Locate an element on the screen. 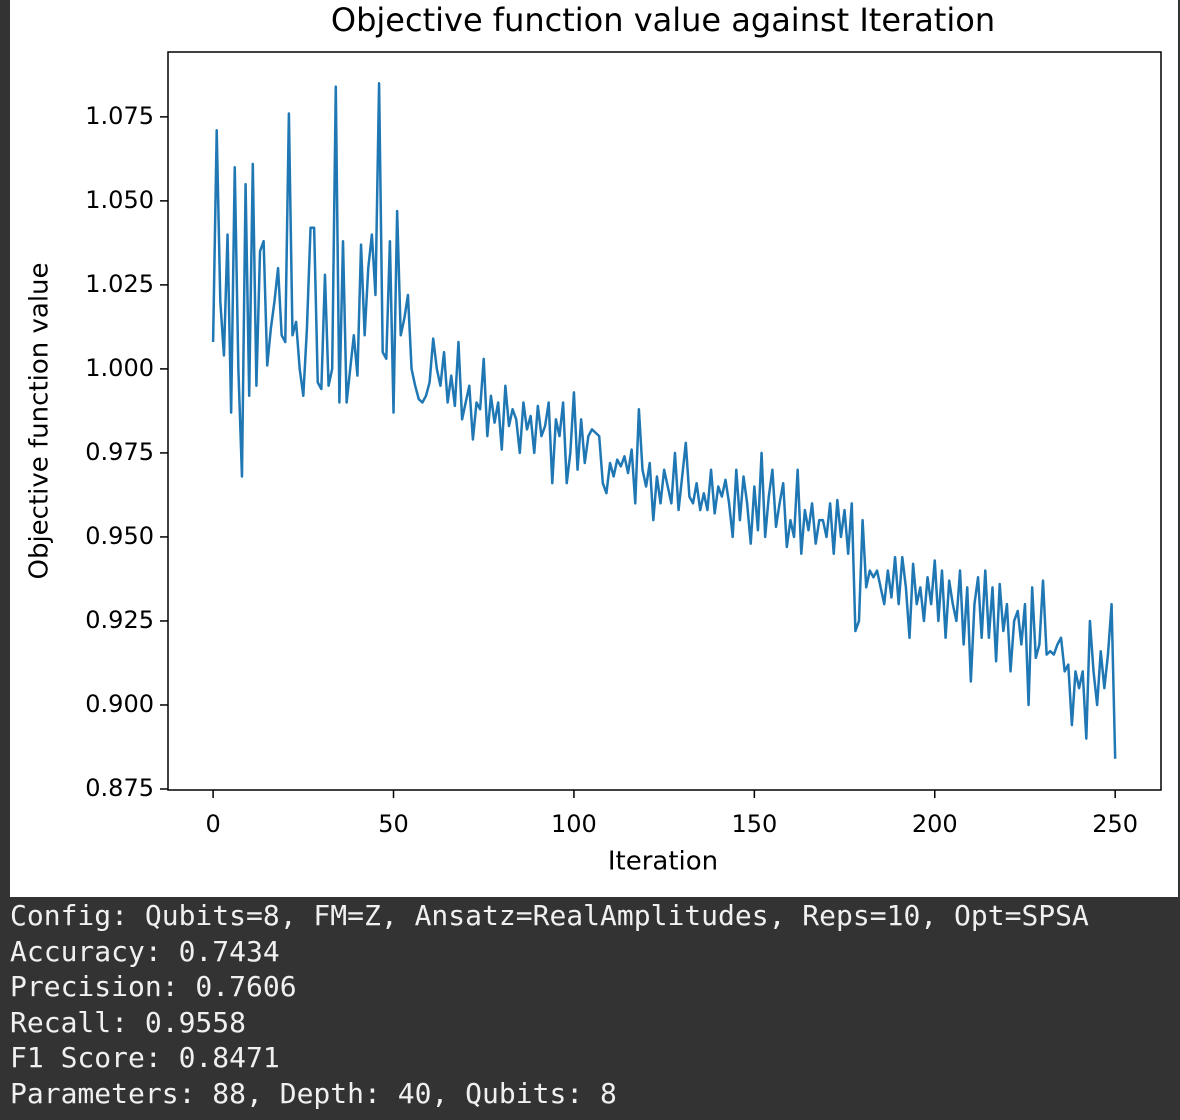  y-axis-label: Objective function value is located at coordinates (40, 420).